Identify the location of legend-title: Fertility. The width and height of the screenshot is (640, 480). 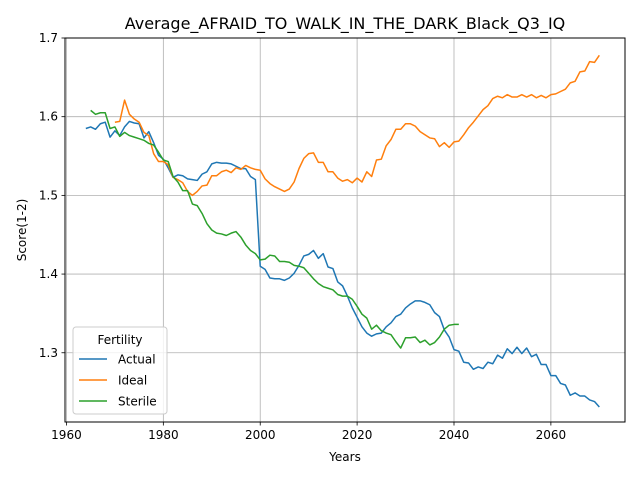
(119, 340).